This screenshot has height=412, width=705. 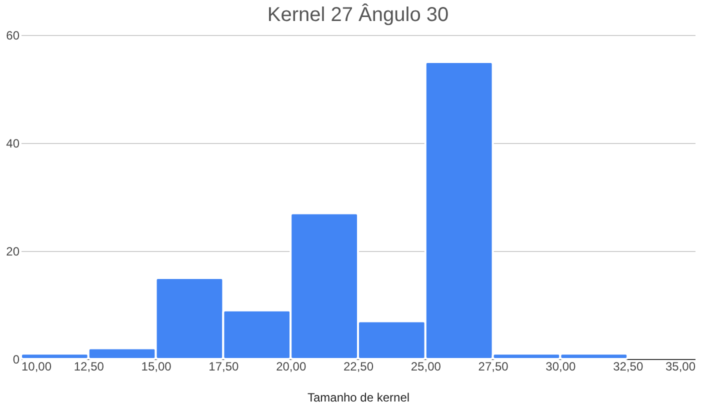 I want to click on x-tick-label: 35,00, so click(x=680, y=367).